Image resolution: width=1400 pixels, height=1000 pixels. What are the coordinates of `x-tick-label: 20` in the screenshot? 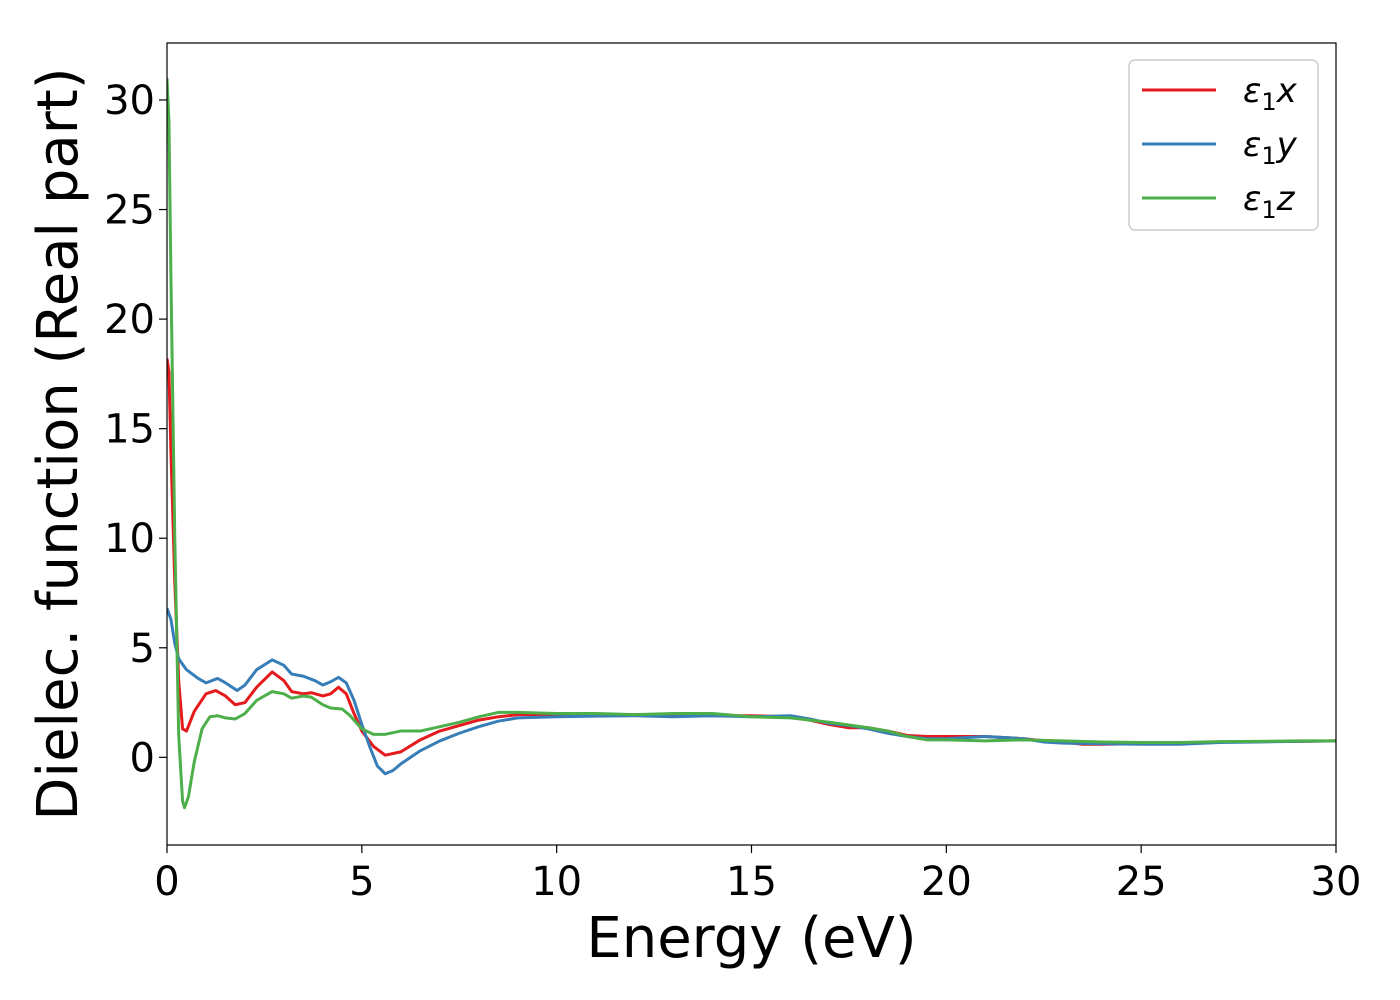 It's located at (946, 882).